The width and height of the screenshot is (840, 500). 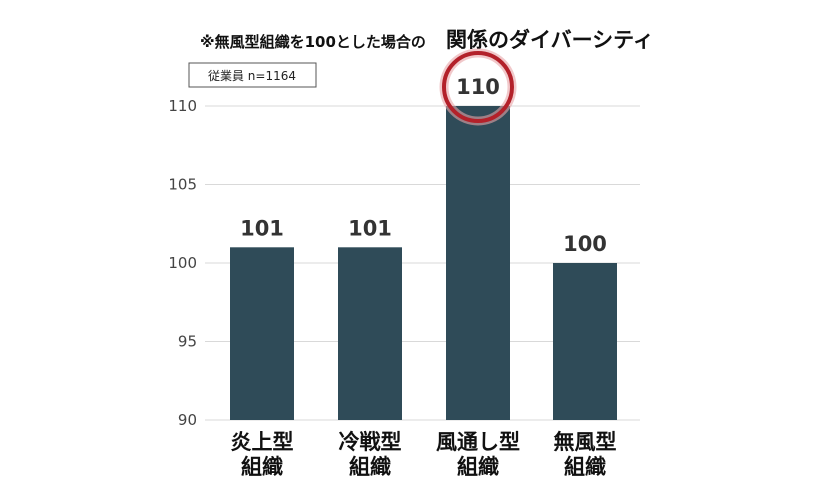 I want to click on chart-title: 関係のダイバーシティ, so click(x=550, y=40).